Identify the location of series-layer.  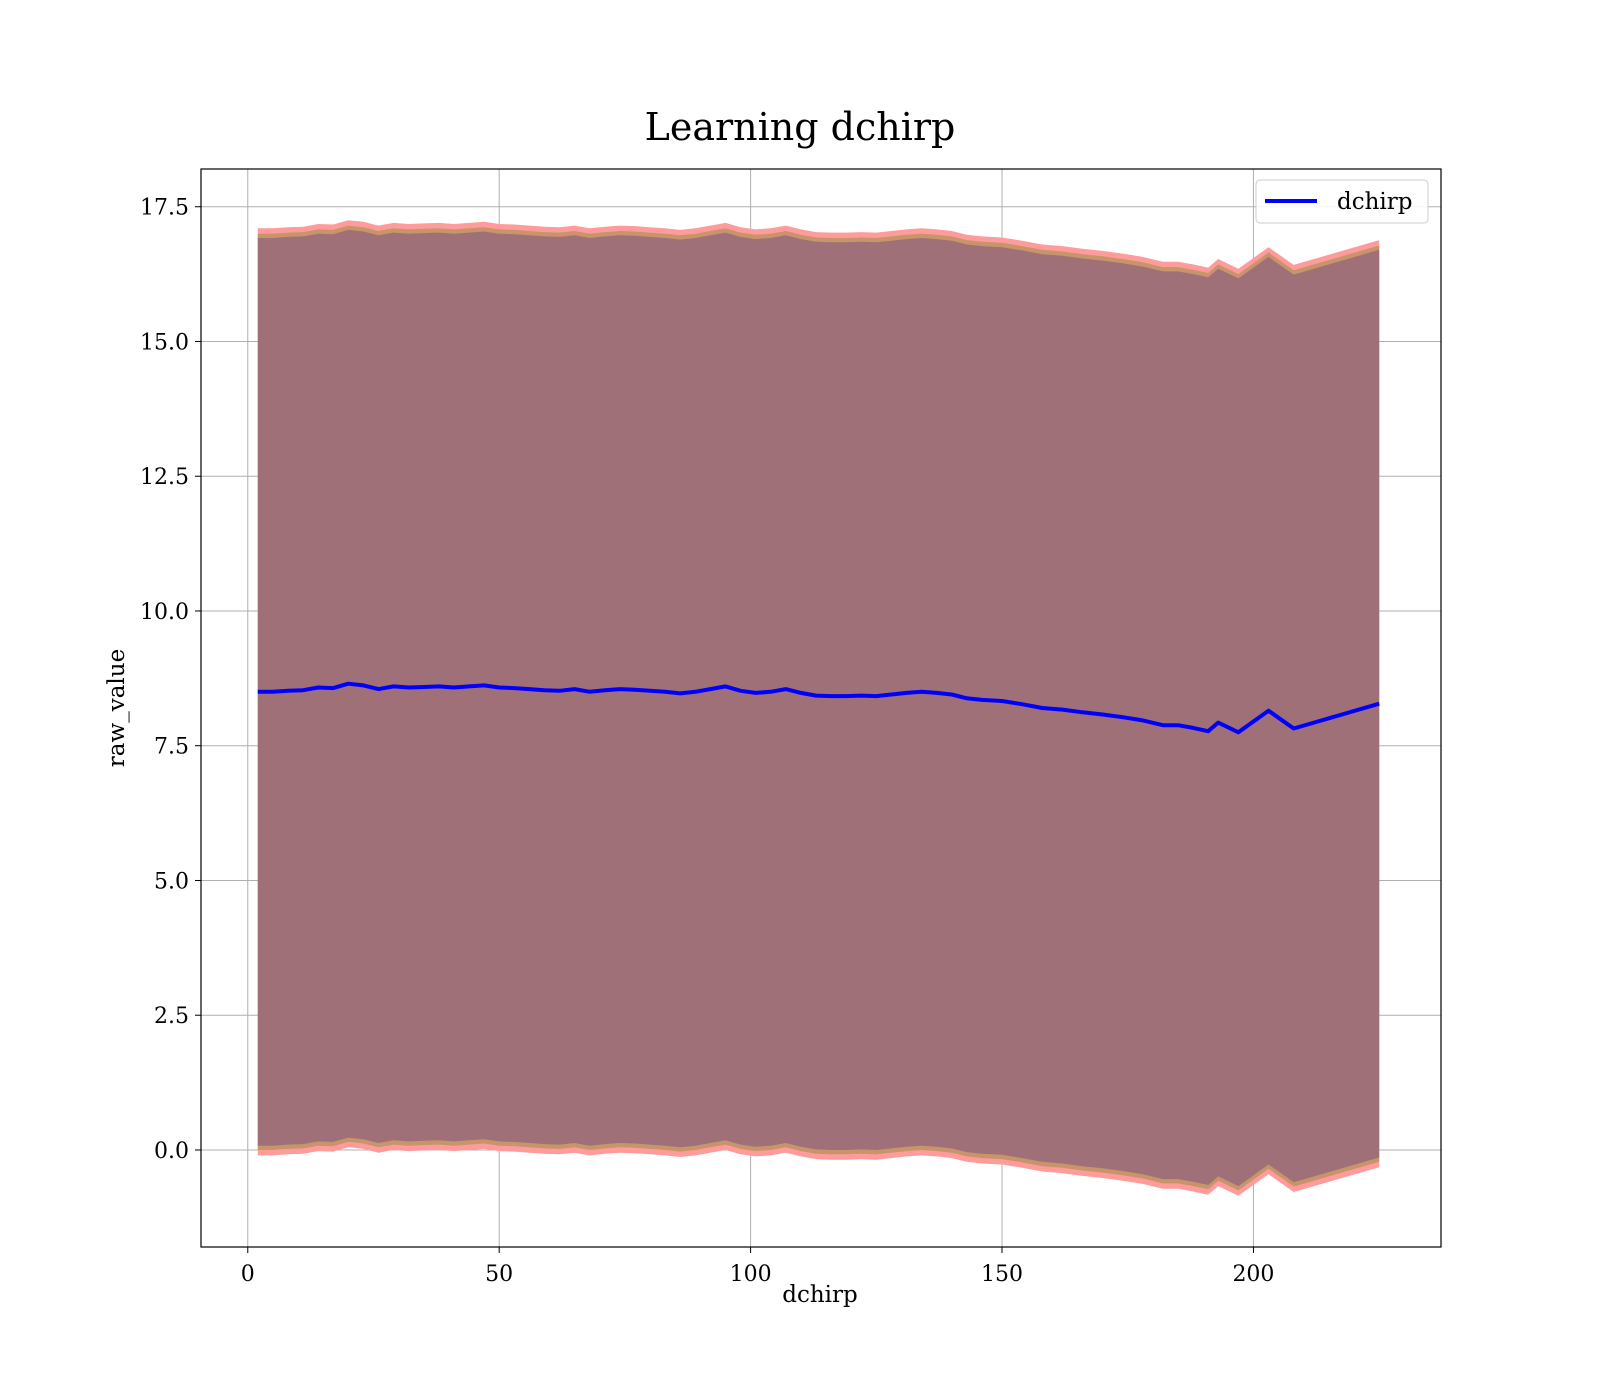
(818, 708).